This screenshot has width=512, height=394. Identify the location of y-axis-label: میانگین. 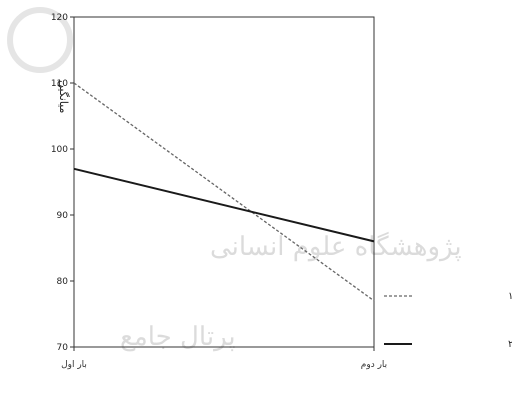
(63, 97).